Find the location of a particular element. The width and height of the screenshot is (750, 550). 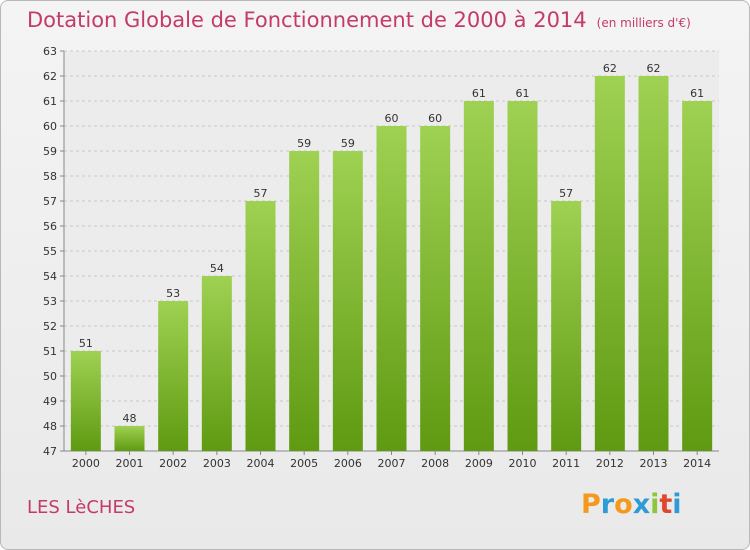

y-tick-label: 48 is located at coordinates (50, 426).